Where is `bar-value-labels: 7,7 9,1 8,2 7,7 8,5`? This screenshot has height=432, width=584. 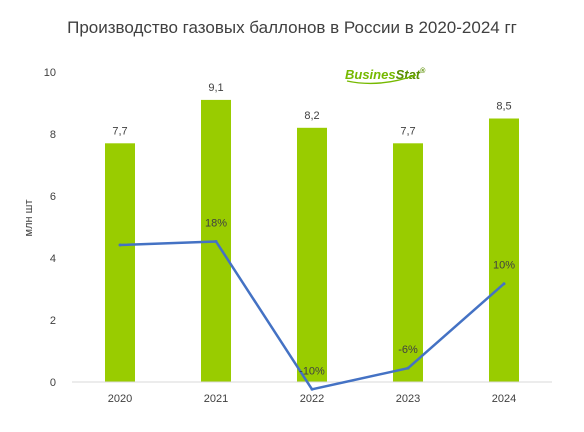 bar-value-labels: 7,7 9,1 8,2 7,7 8,5 is located at coordinates (311, 109).